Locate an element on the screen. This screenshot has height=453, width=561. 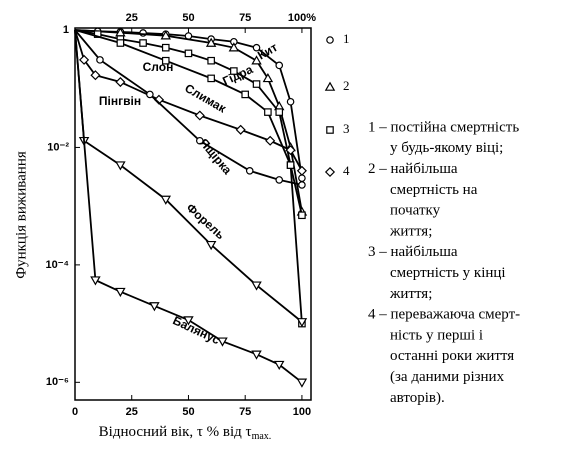
note-line: 2 – найбільша is located at coordinates (413, 169).